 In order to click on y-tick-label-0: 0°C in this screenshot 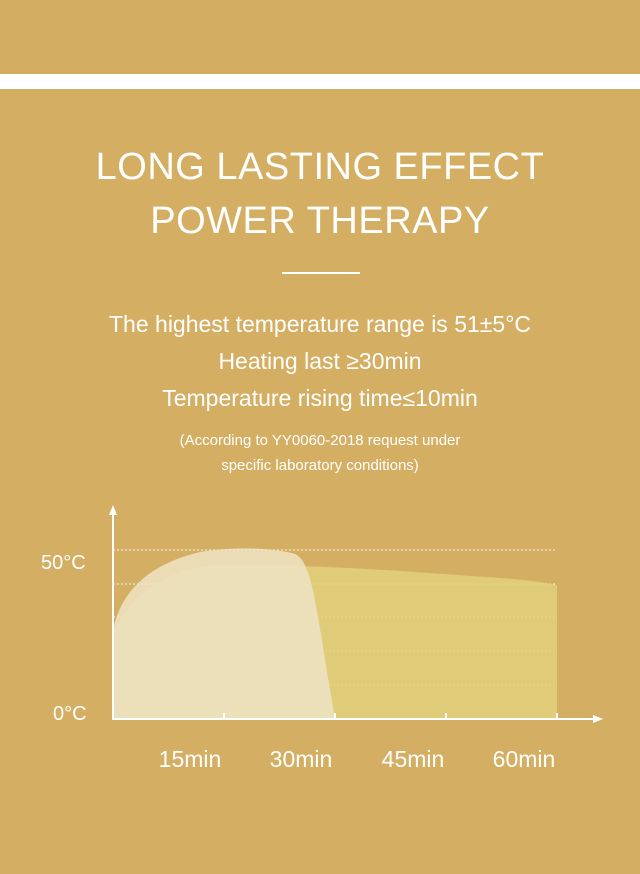, I will do `click(70, 714)`.